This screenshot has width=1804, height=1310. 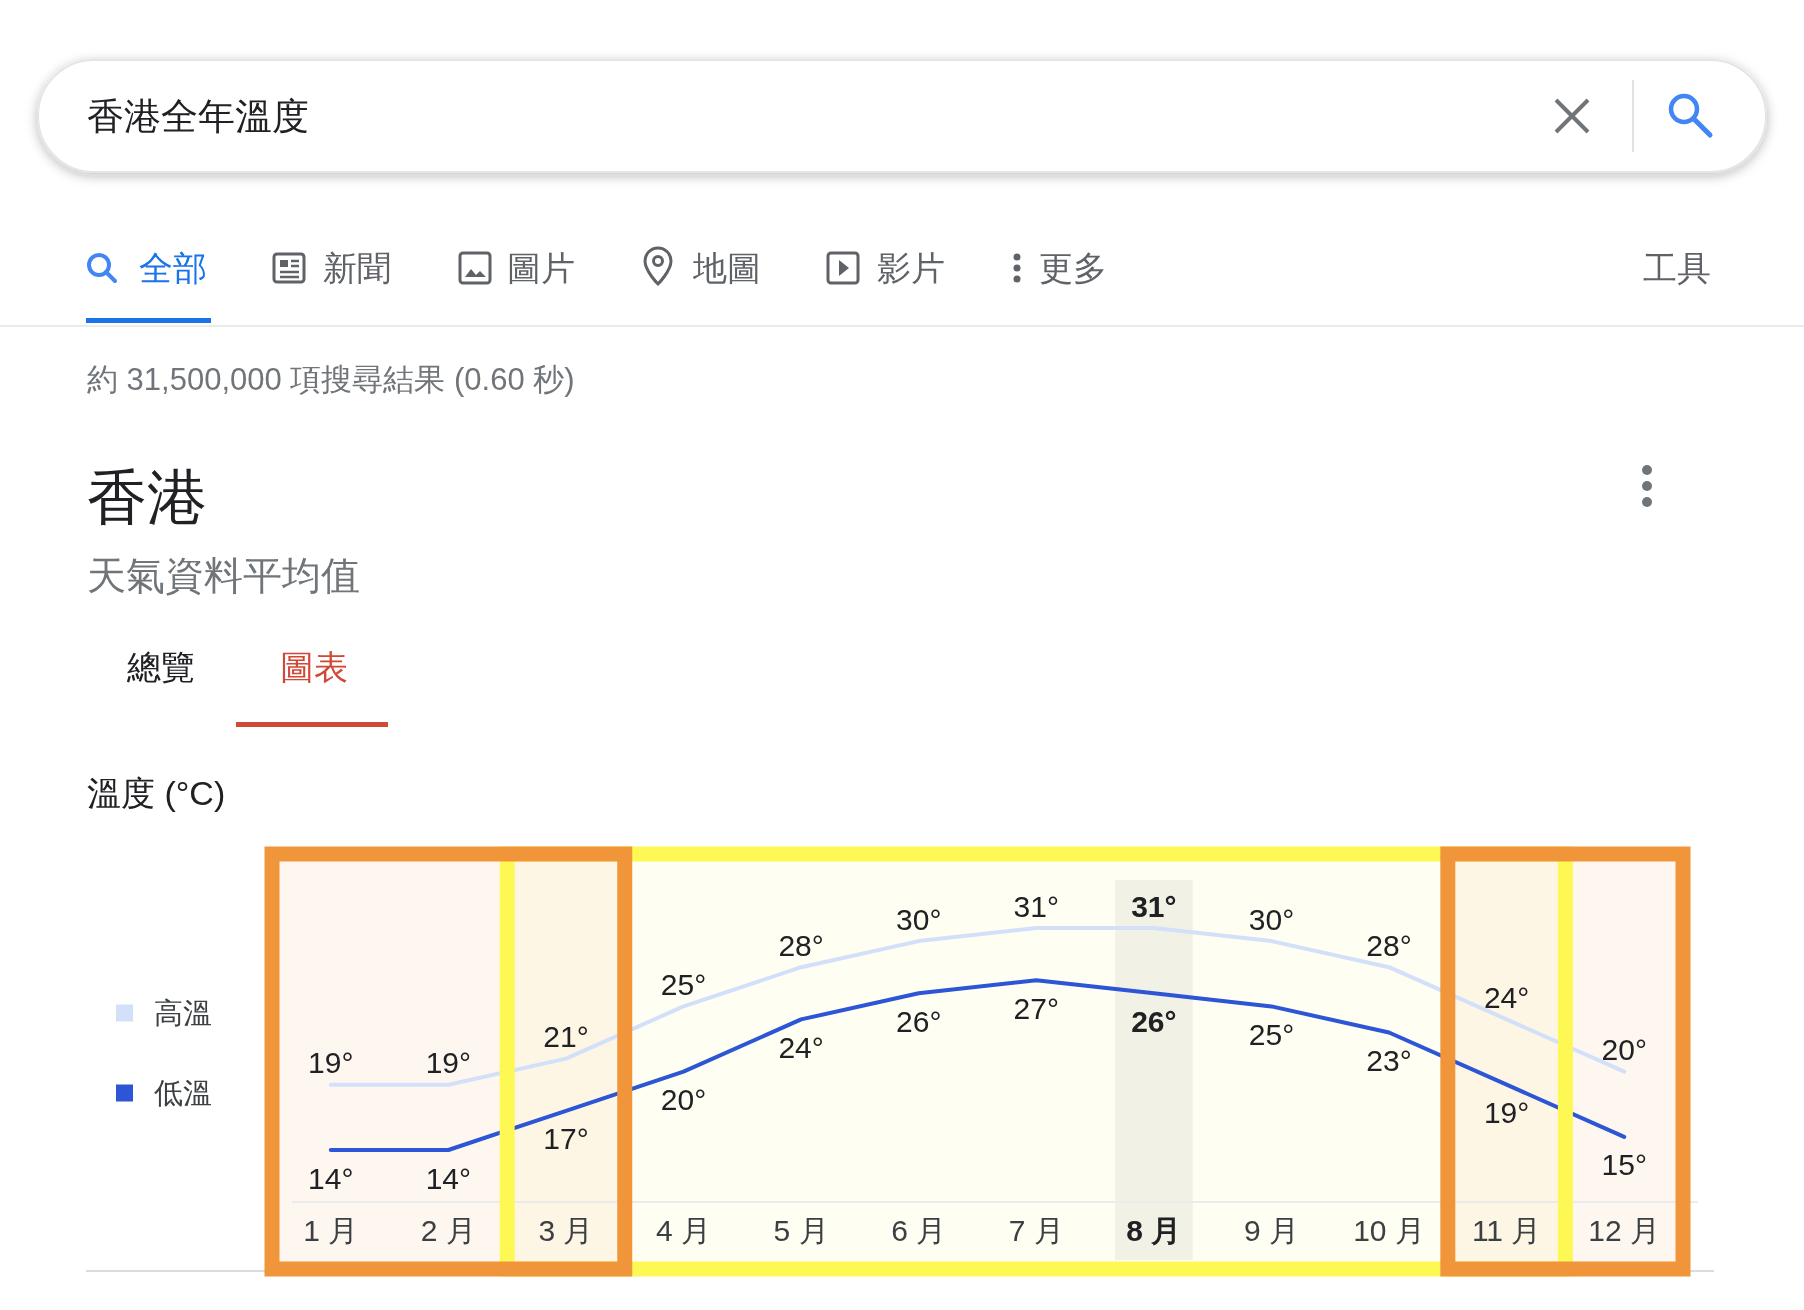 What do you see at coordinates (173, 268) in the screenshot?
I see `text: 全部` at bounding box center [173, 268].